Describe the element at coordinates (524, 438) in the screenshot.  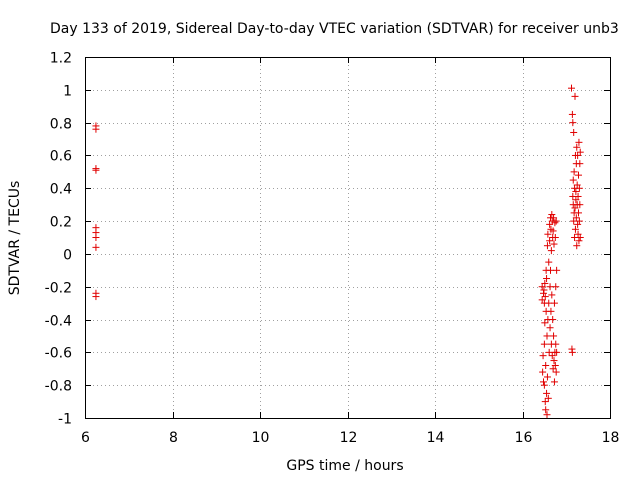
I see `x-tick-label: 16` at that location.